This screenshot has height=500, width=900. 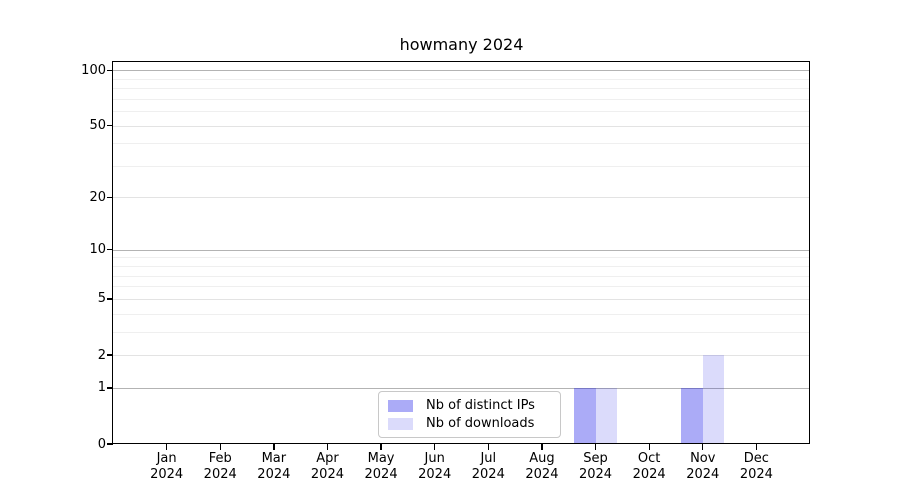 I want to click on x-tick-label-line: Aug, so click(x=542, y=458).